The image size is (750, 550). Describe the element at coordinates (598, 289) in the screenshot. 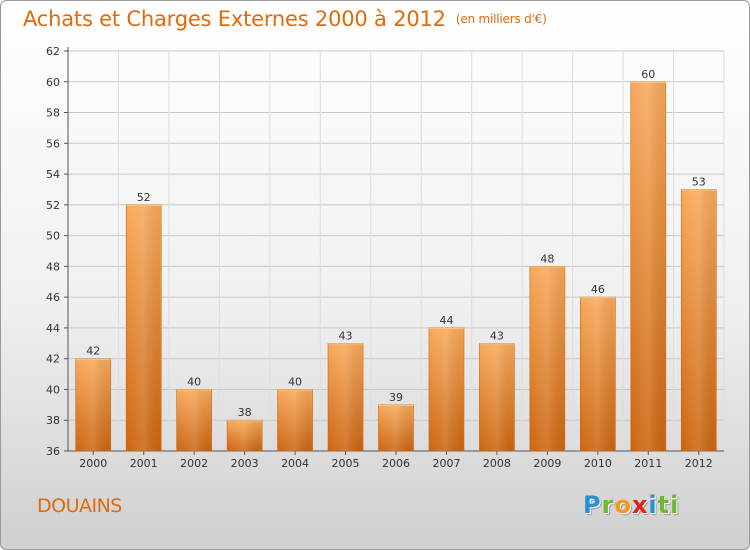

I see `bar-value-label: 46` at that location.